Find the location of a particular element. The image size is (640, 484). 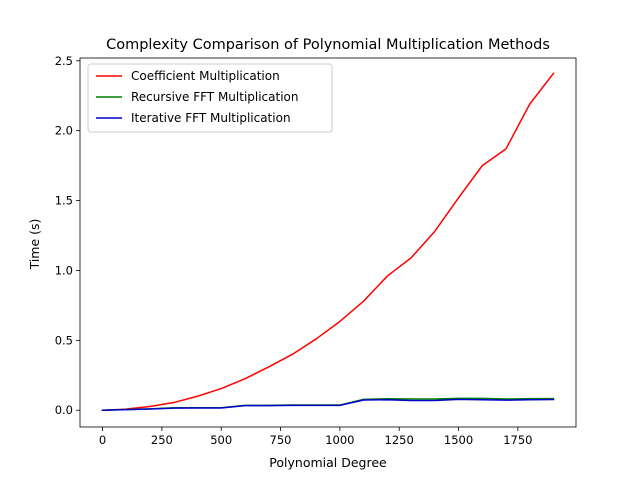

x-tick-label: 0 is located at coordinates (102, 440).